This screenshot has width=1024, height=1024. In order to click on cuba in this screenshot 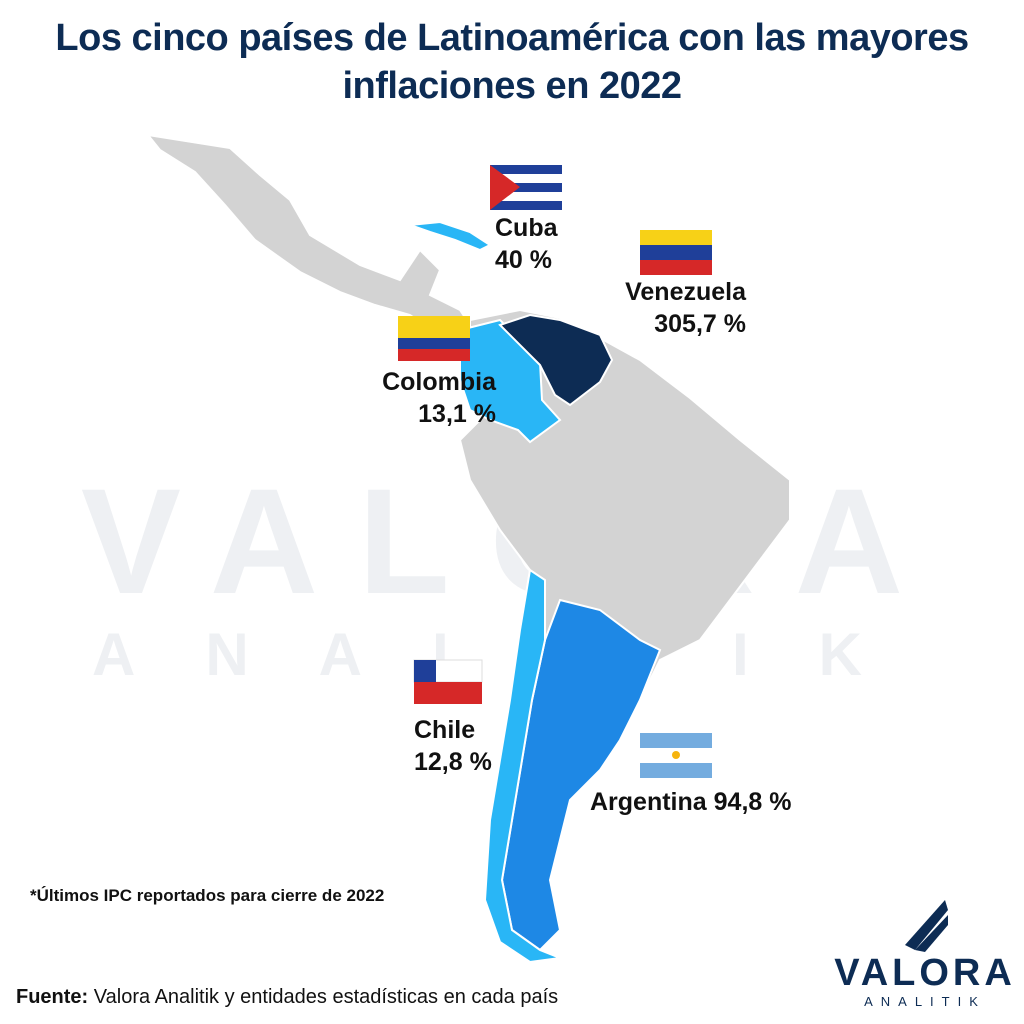, I will do `click(451, 236)`.